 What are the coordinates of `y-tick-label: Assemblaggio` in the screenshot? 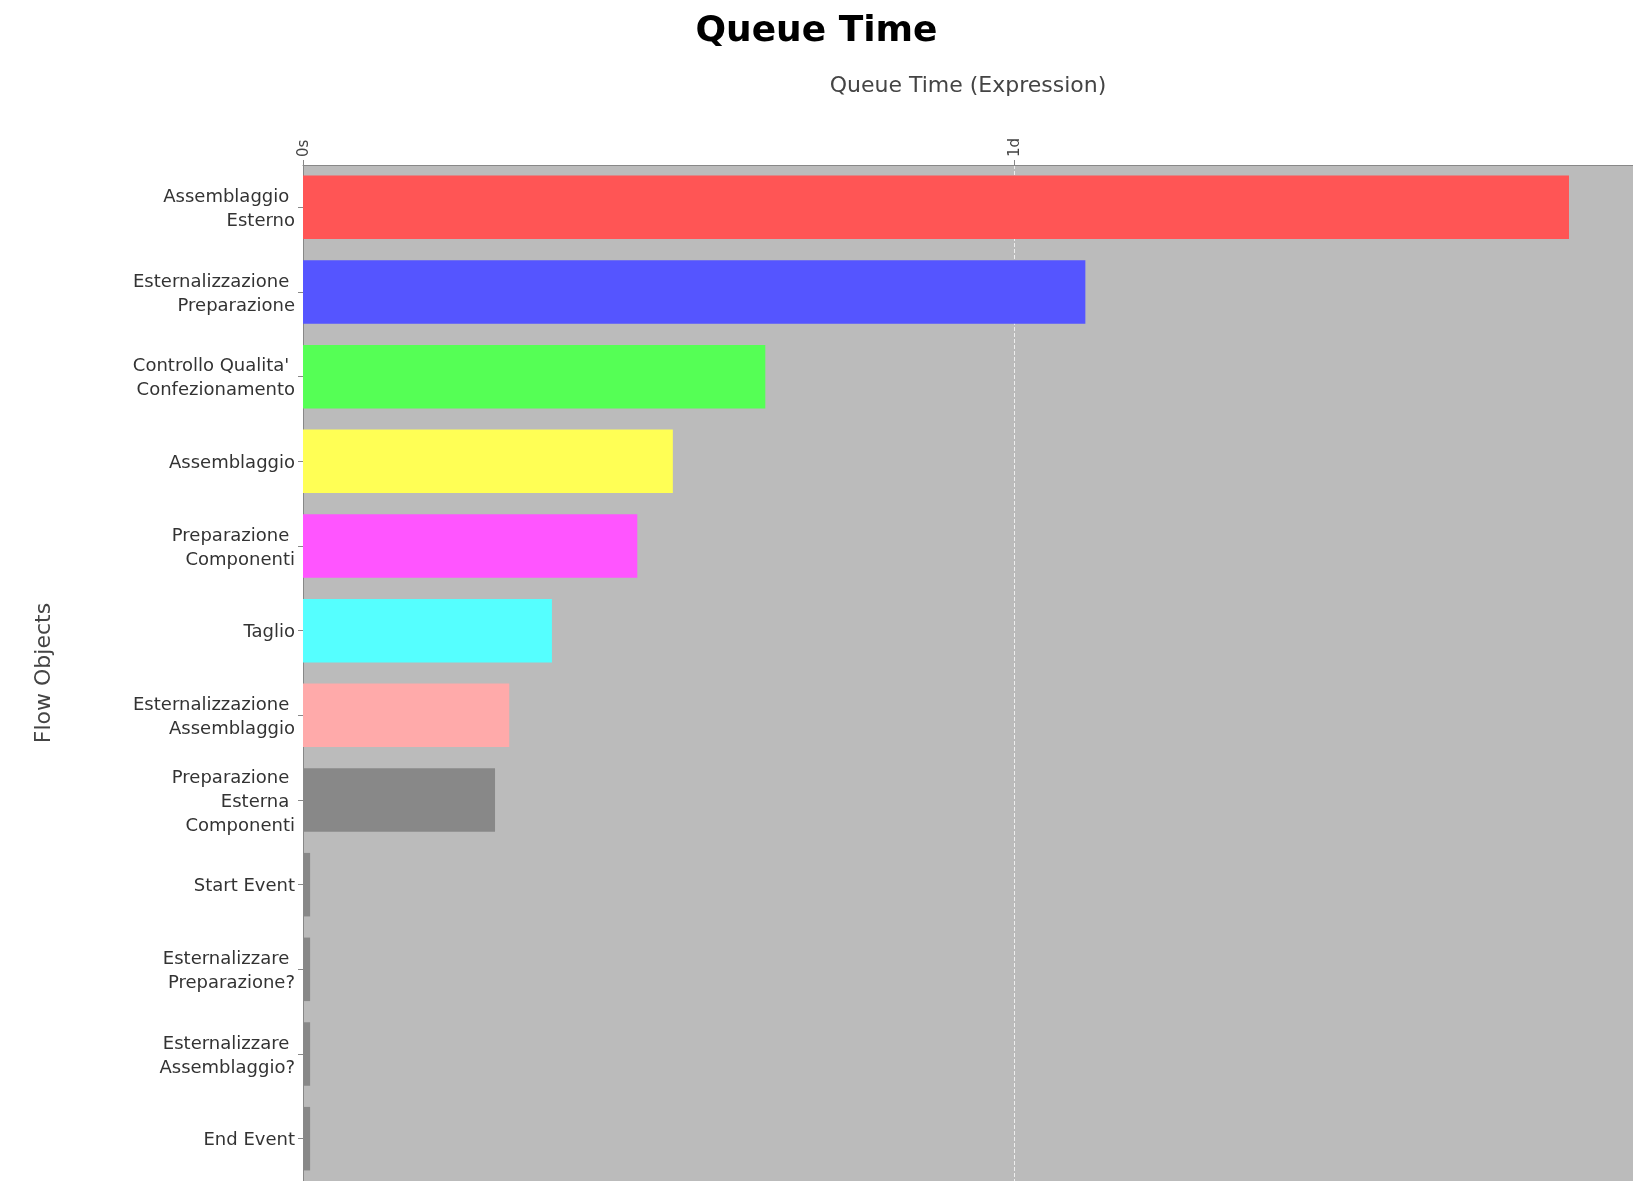 It's located at (232, 461).